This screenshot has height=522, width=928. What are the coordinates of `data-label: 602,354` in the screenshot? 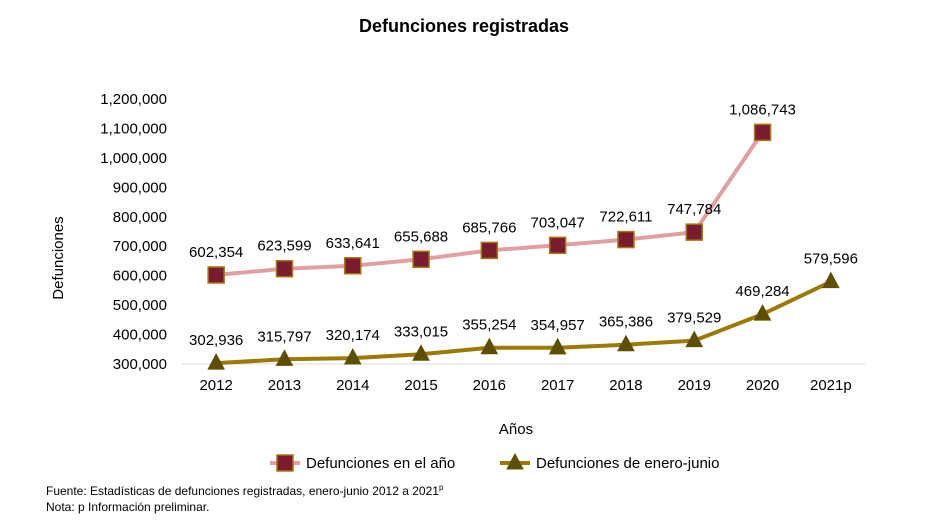 It's located at (216, 252).